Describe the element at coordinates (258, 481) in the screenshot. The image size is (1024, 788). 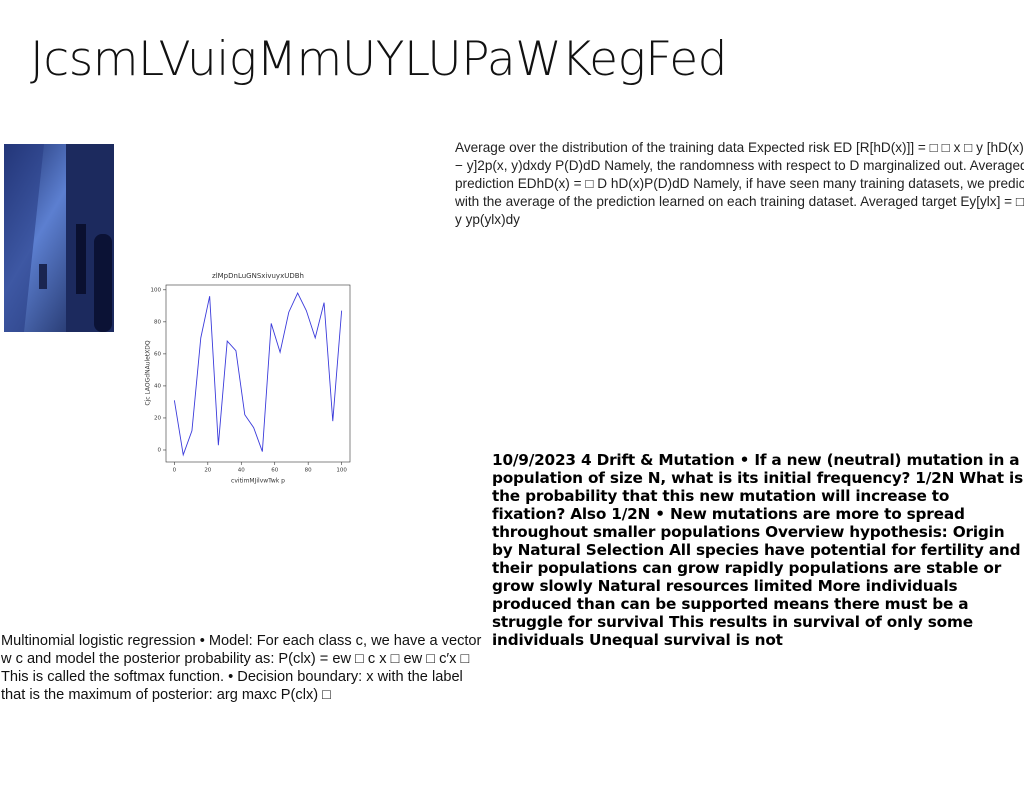
I see `x-axis-label: cvitimMJilvwTwk p` at that location.